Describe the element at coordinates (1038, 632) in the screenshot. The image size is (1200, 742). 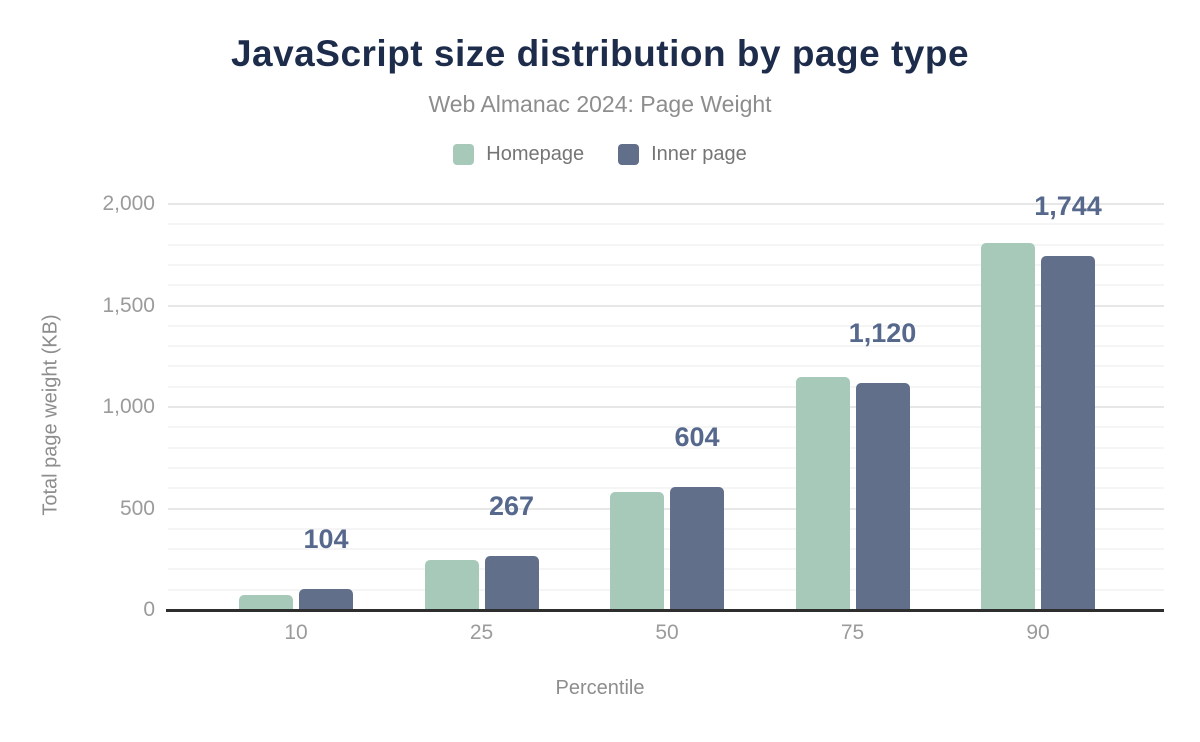
I see `x-tick-label: 90` at that location.